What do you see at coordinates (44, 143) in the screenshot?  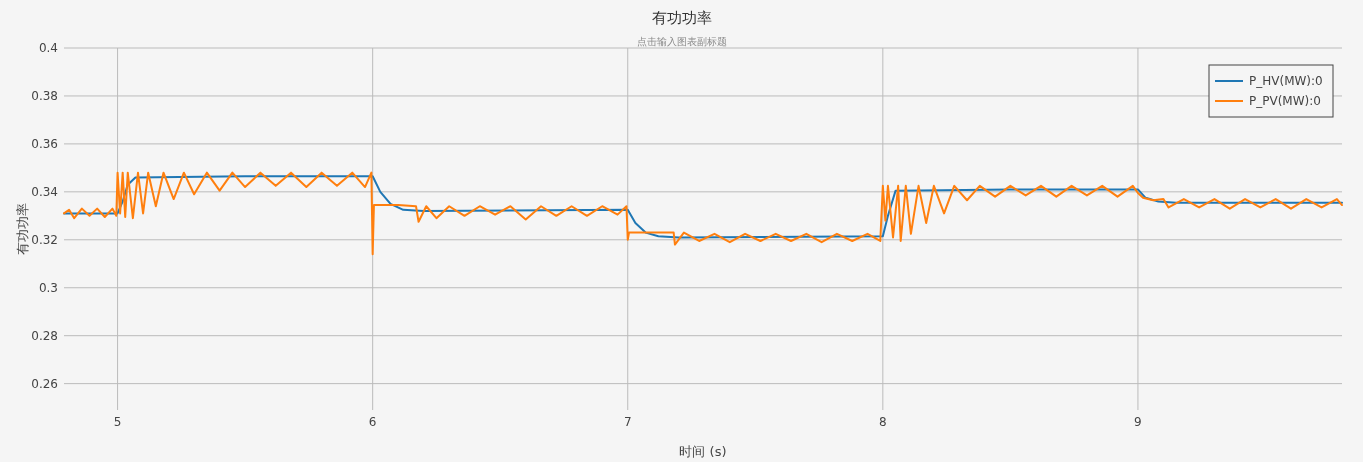 I see `y-tick-label: 0.36` at bounding box center [44, 143].